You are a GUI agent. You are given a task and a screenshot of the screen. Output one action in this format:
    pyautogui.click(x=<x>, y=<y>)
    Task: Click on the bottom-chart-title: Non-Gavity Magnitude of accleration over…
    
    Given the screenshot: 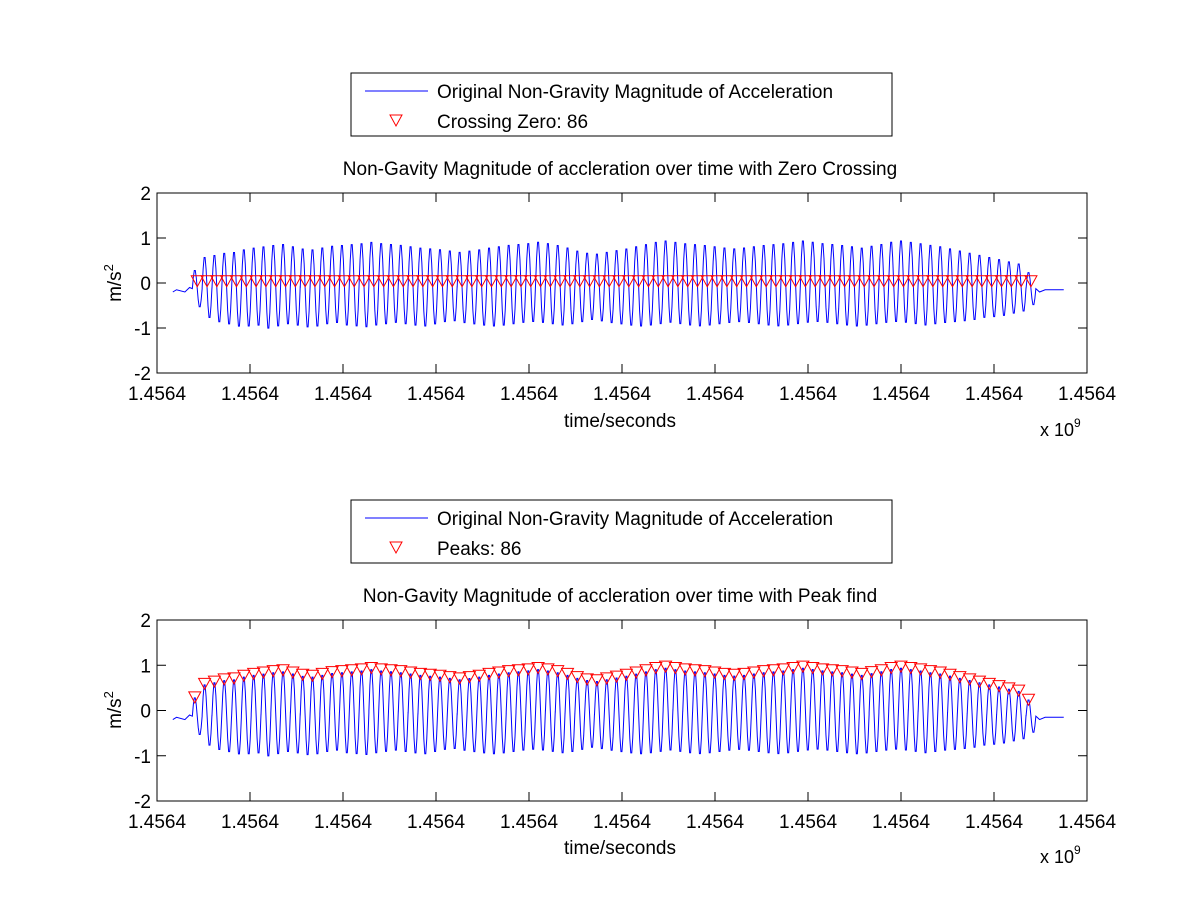 What is the action you would take?
    pyautogui.click(x=620, y=596)
    